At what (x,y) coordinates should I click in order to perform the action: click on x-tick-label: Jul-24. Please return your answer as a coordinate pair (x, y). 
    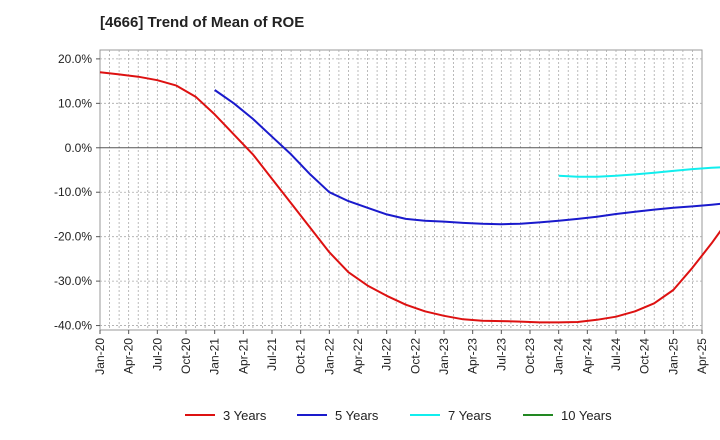
    Looking at the image, I should click on (616, 354).